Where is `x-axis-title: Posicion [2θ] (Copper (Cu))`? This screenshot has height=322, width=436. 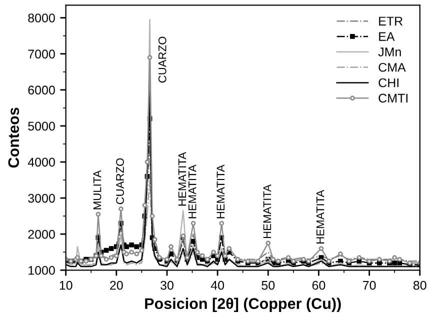
x-axis-title: Posicion [2θ] (Copper (Cu)) is located at coordinates (243, 305).